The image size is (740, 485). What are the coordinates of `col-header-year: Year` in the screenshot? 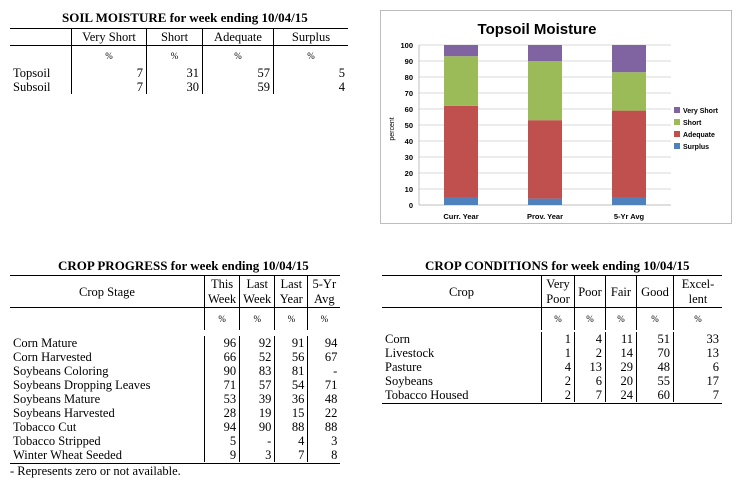 It's located at (291, 299).